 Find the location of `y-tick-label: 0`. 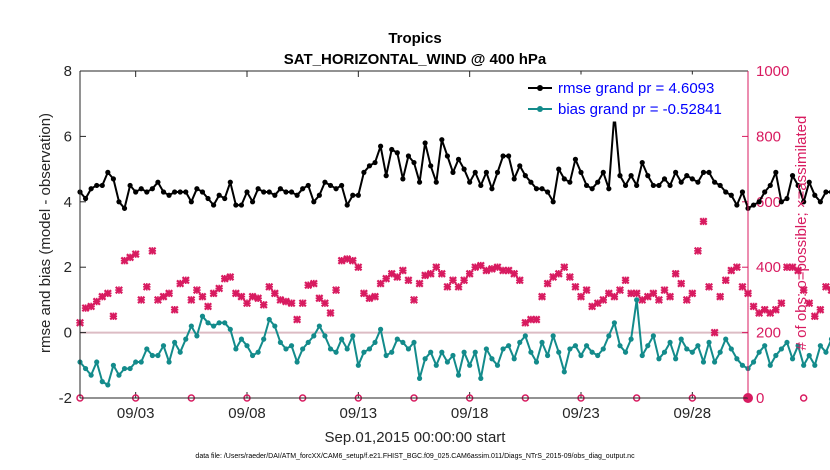

y-tick-label: 0 is located at coordinates (68, 333).